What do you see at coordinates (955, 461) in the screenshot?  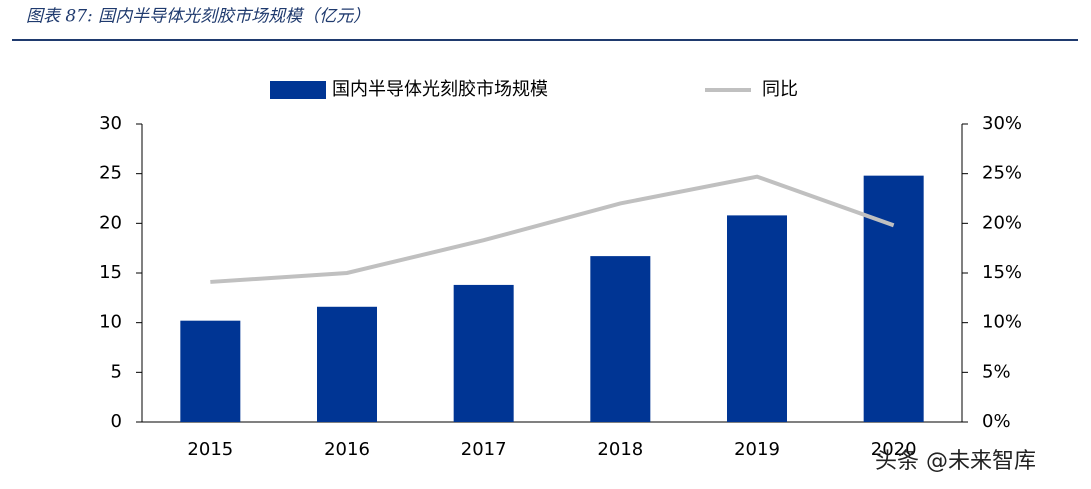 I see `watermark: 头条 @未来智库` at bounding box center [955, 461].